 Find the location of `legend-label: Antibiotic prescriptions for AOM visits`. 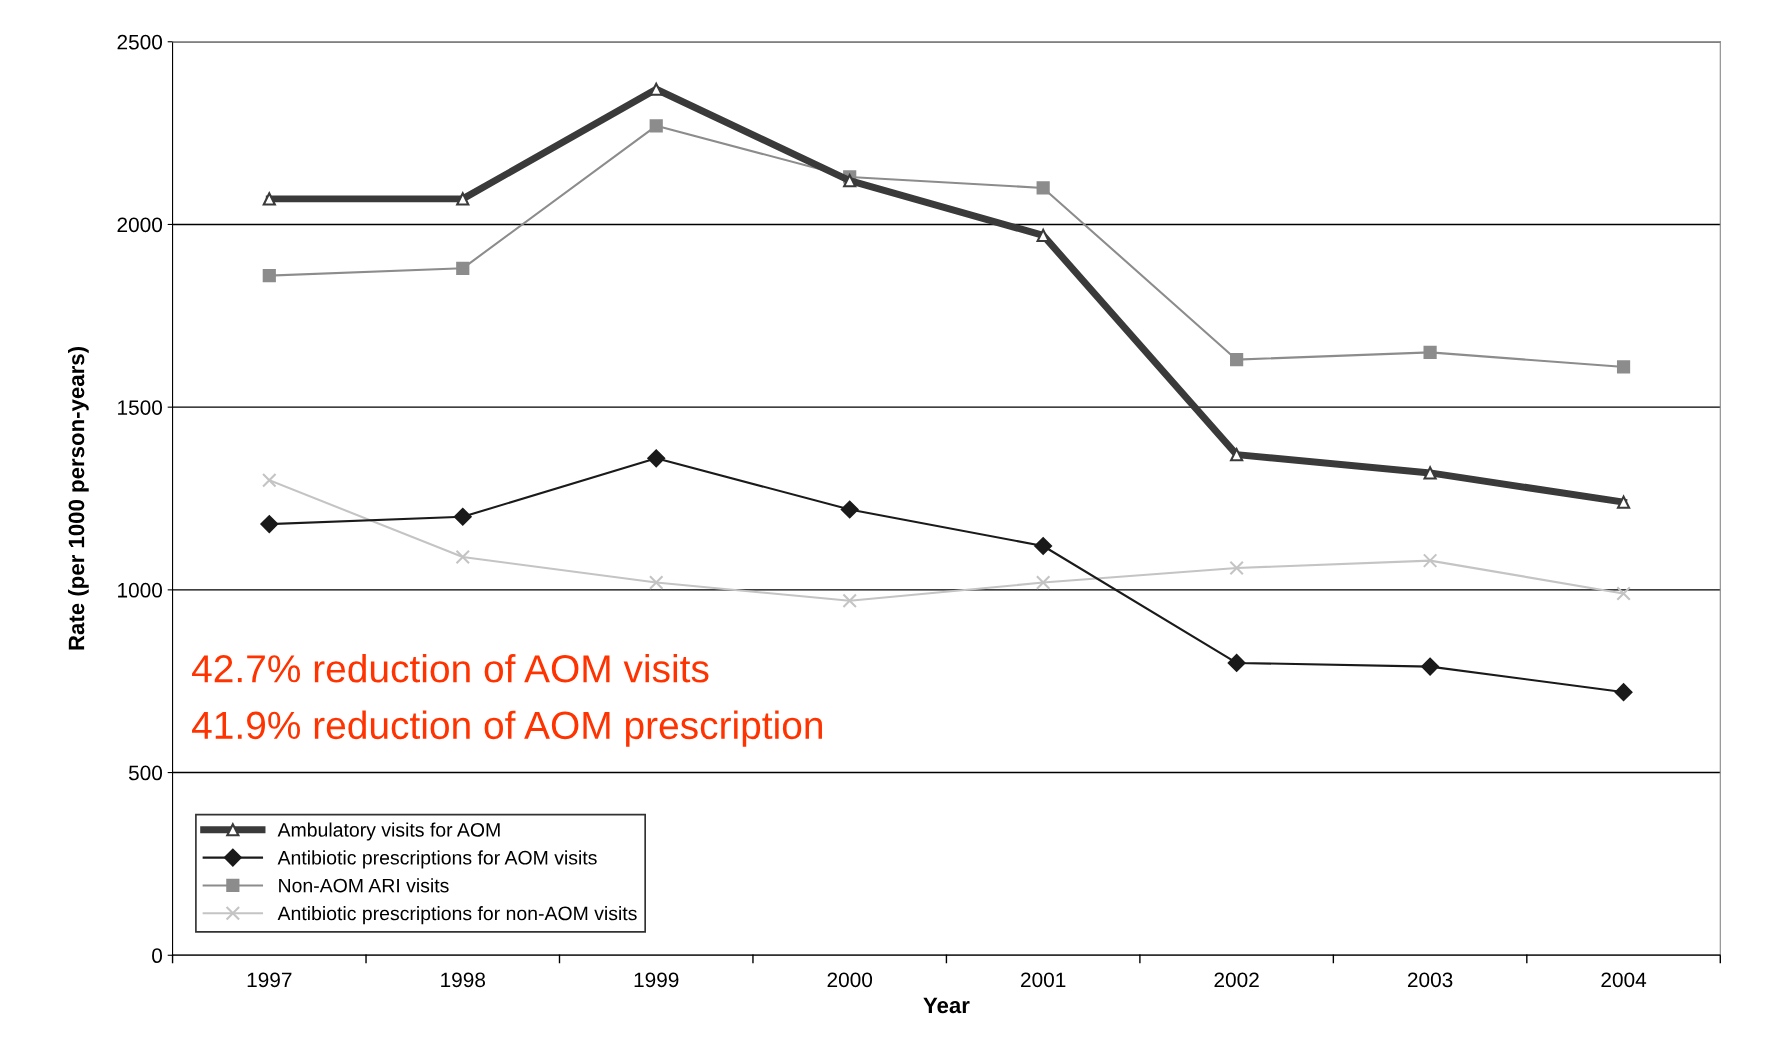

legend-label: Antibiotic prescriptions for AOM visits is located at coordinates (437, 859).